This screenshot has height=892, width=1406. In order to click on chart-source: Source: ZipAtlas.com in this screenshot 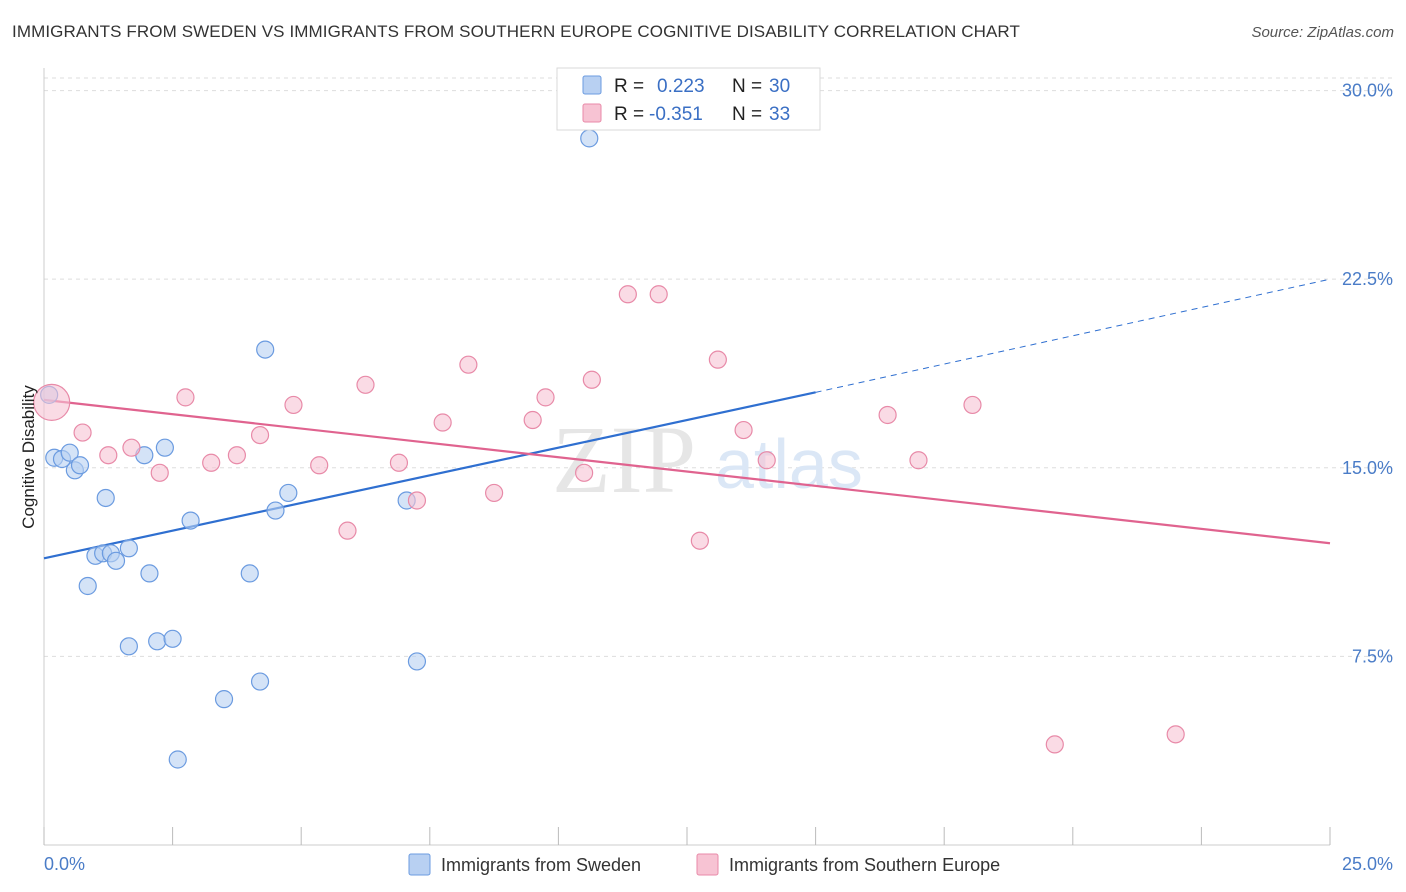, I will do `click(1322, 32)`.